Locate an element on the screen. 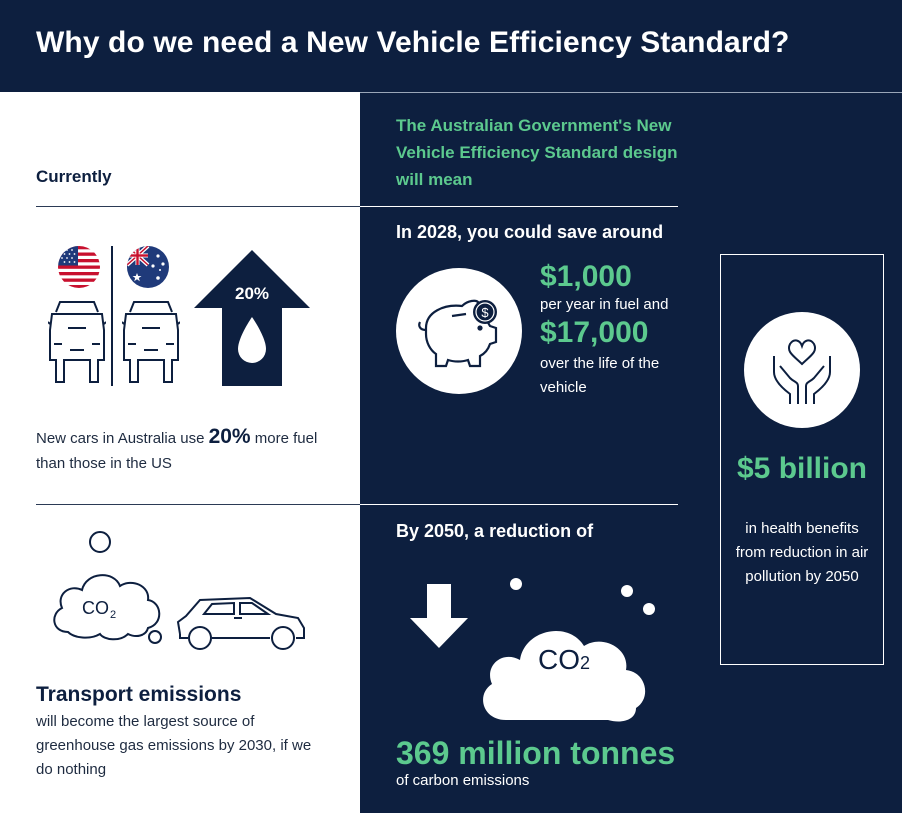  right-divider-top is located at coordinates (519, 206).